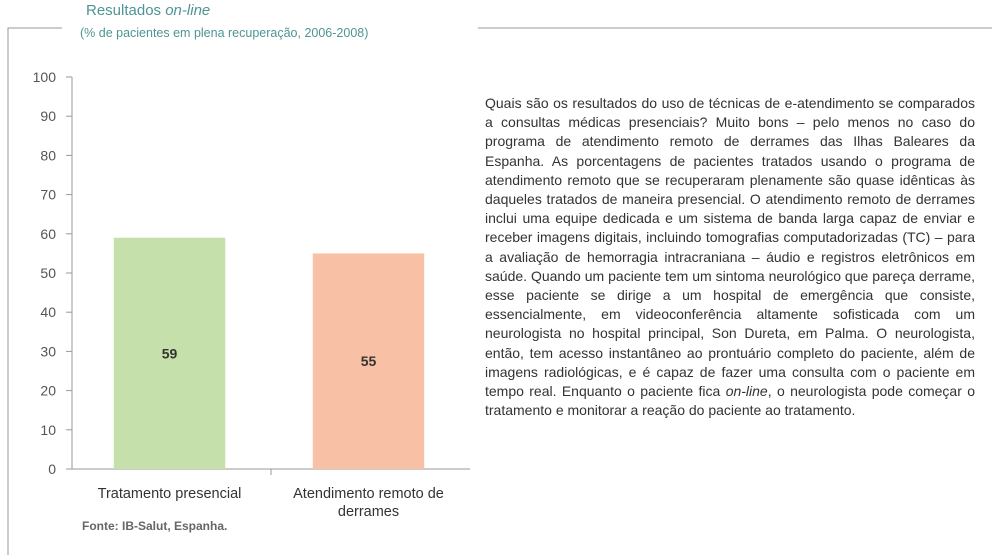 The image size is (992, 555). I want to click on y-tick-label: 90, so click(48, 116).